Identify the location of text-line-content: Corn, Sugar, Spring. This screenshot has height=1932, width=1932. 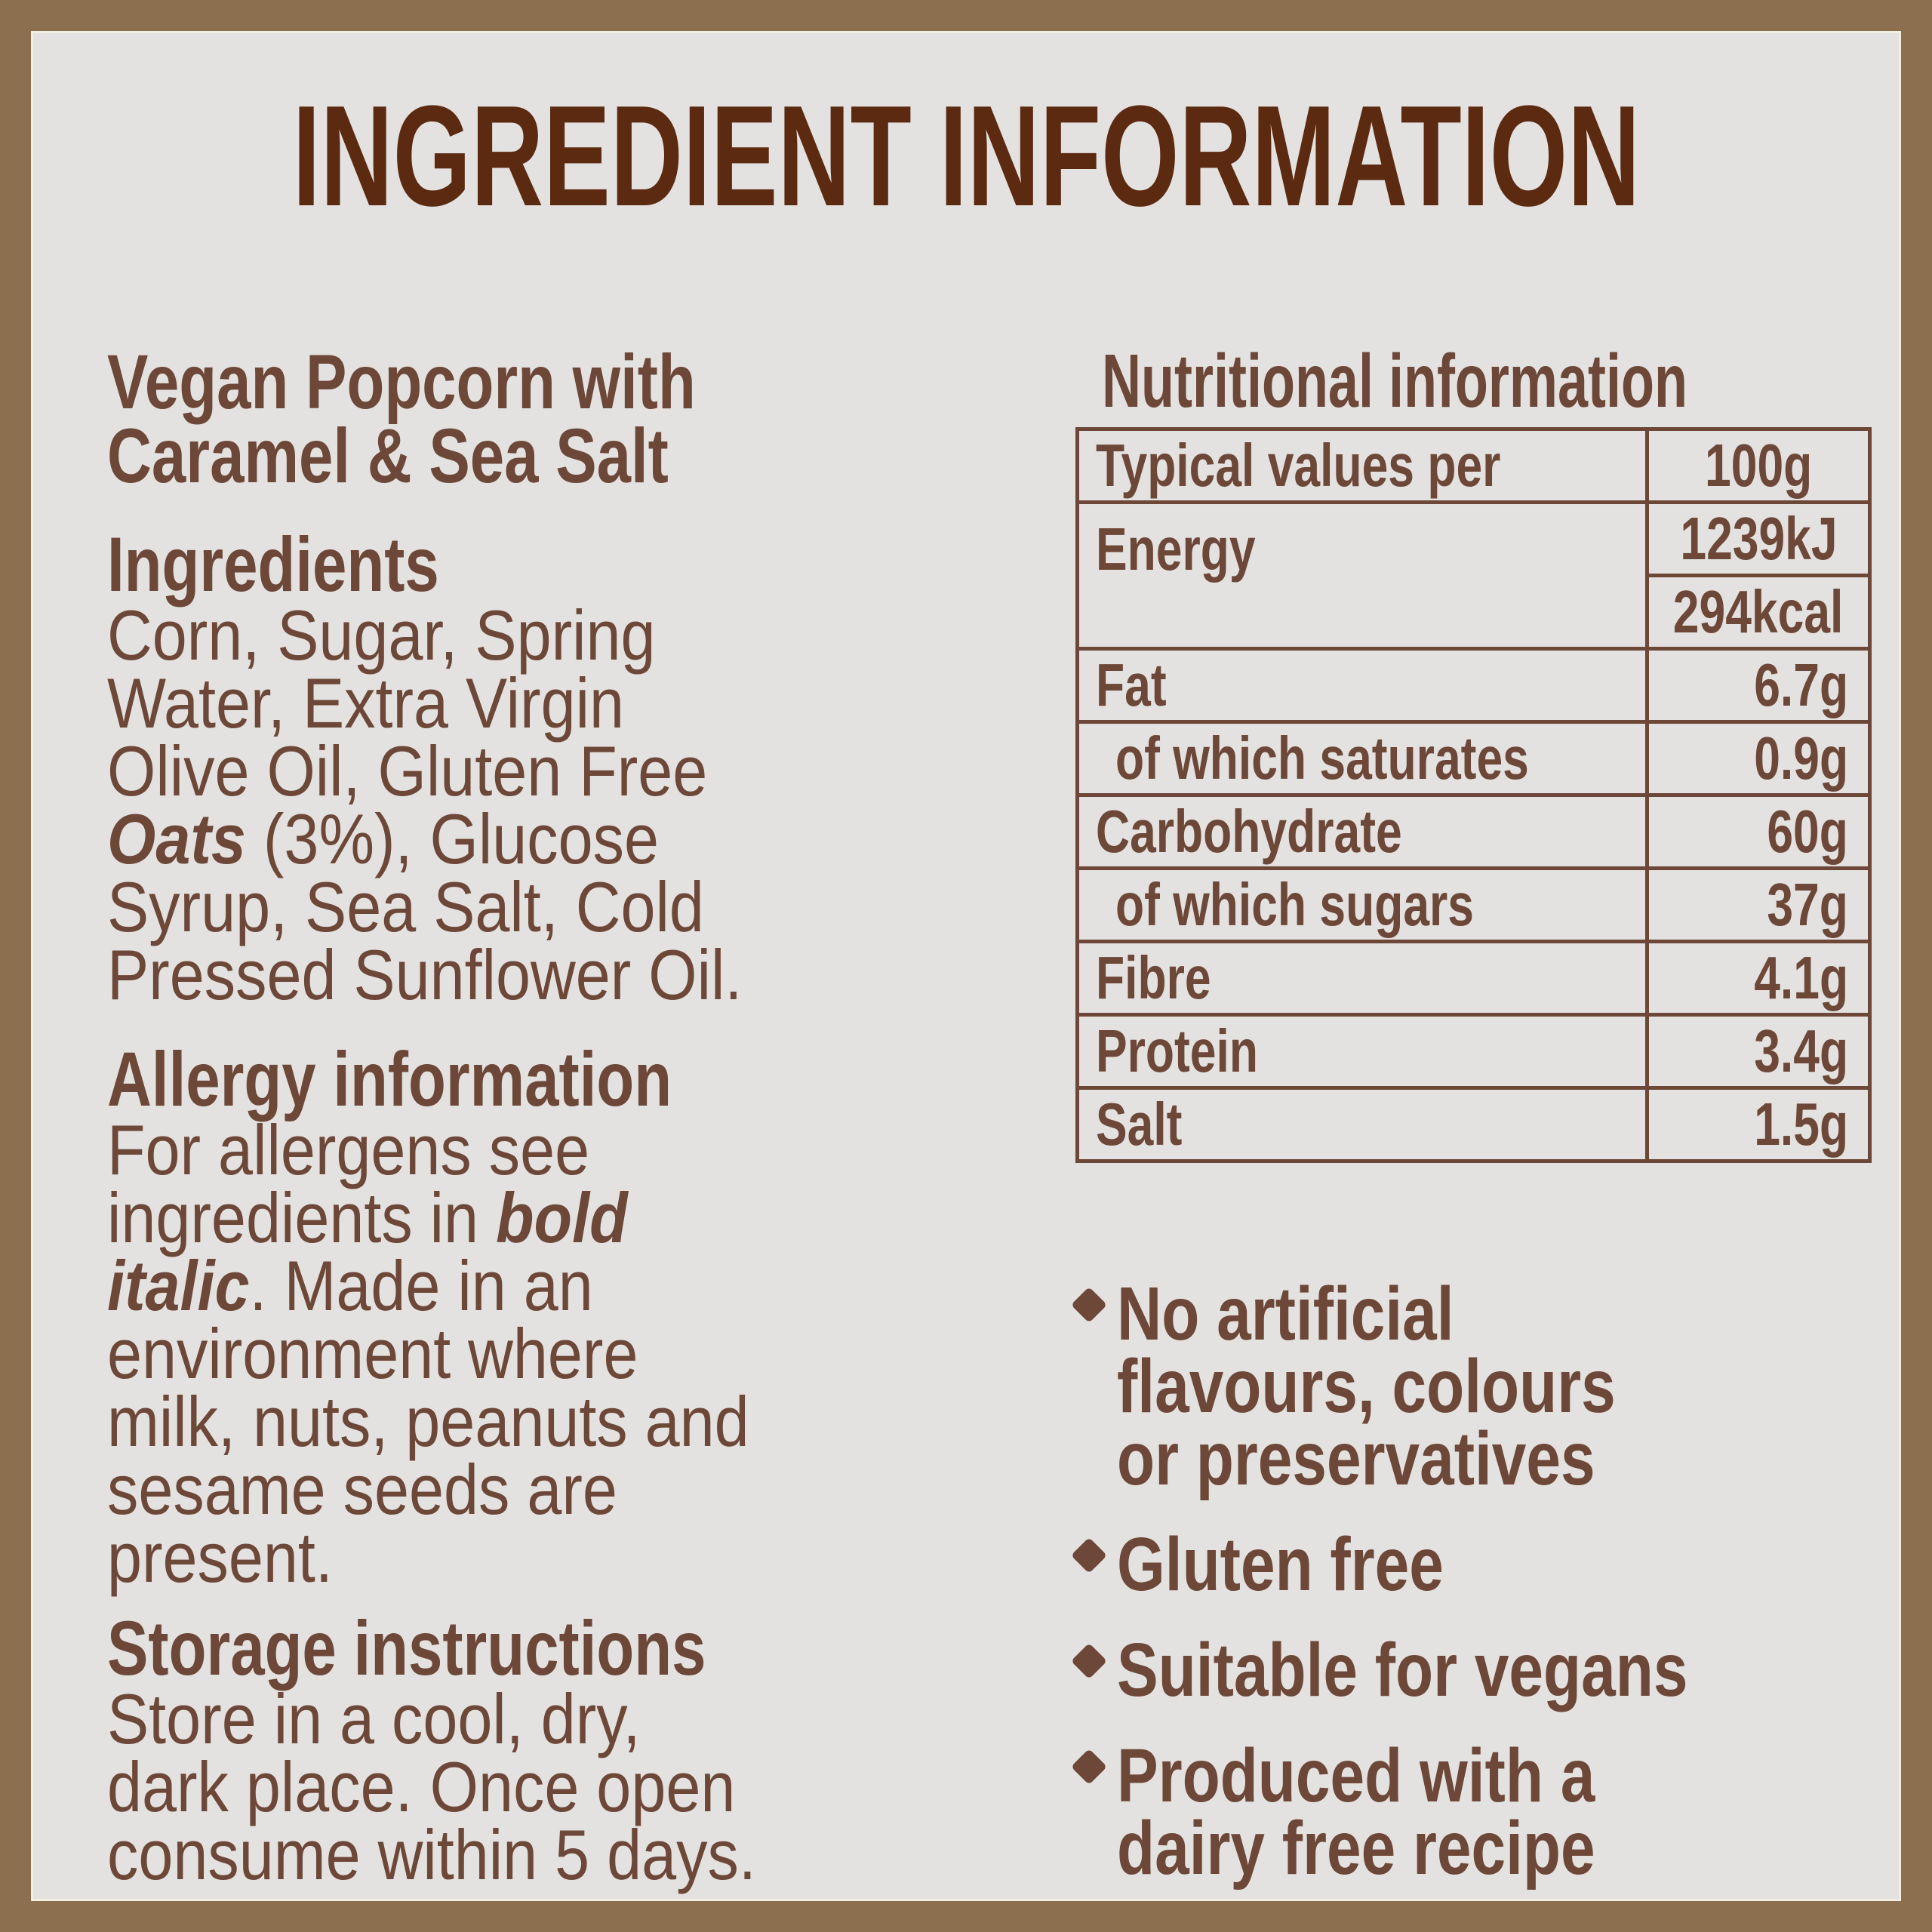
(381, 635).